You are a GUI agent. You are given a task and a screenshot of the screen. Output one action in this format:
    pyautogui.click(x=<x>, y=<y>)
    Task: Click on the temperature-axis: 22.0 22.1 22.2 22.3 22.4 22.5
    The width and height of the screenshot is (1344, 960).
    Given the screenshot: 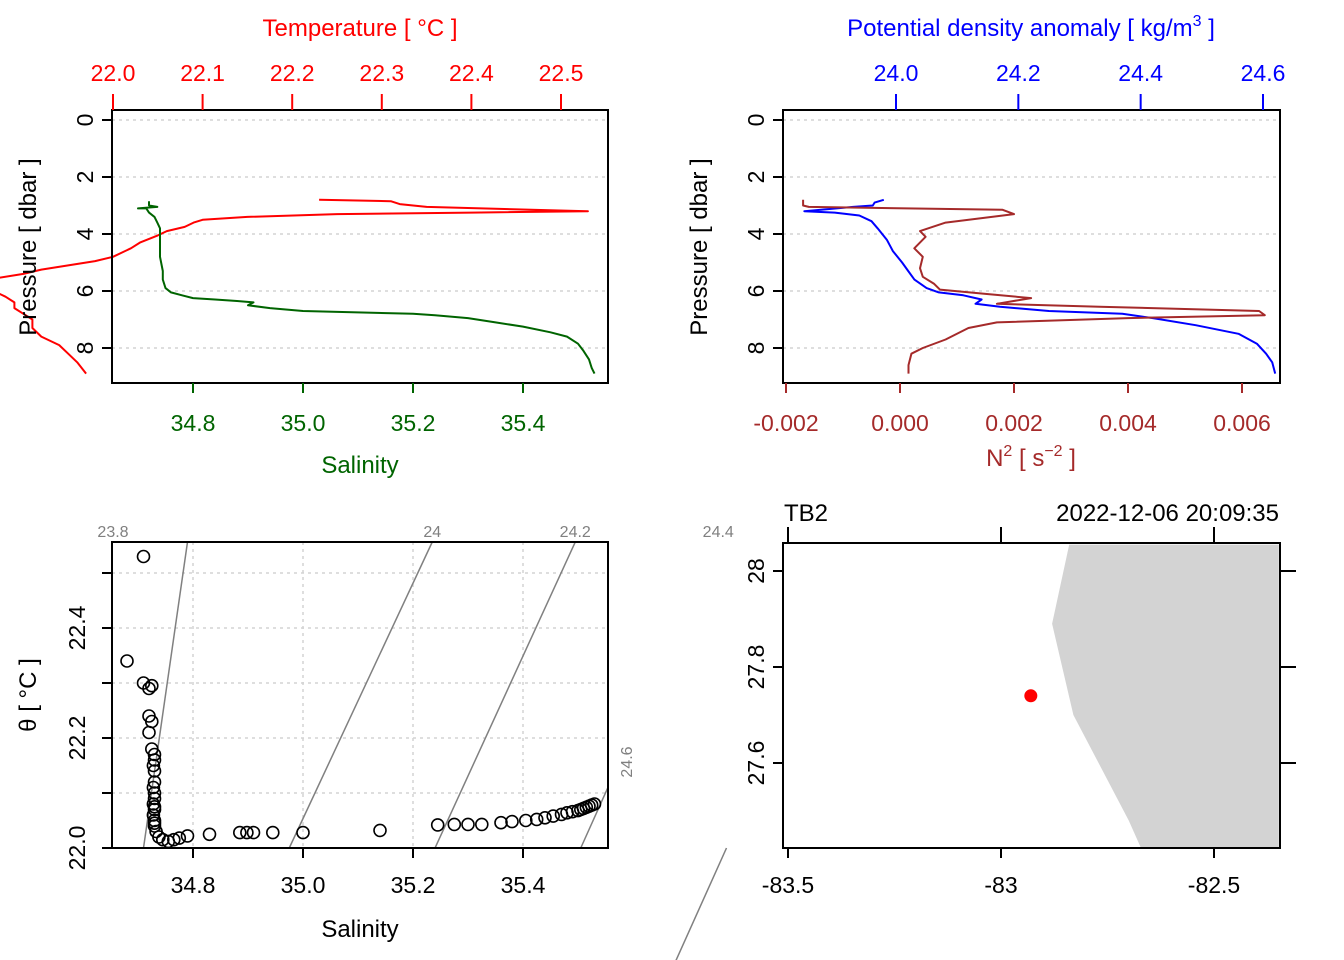 What is the action you would take?
    pyautogui.click(x=337, y=85)
    